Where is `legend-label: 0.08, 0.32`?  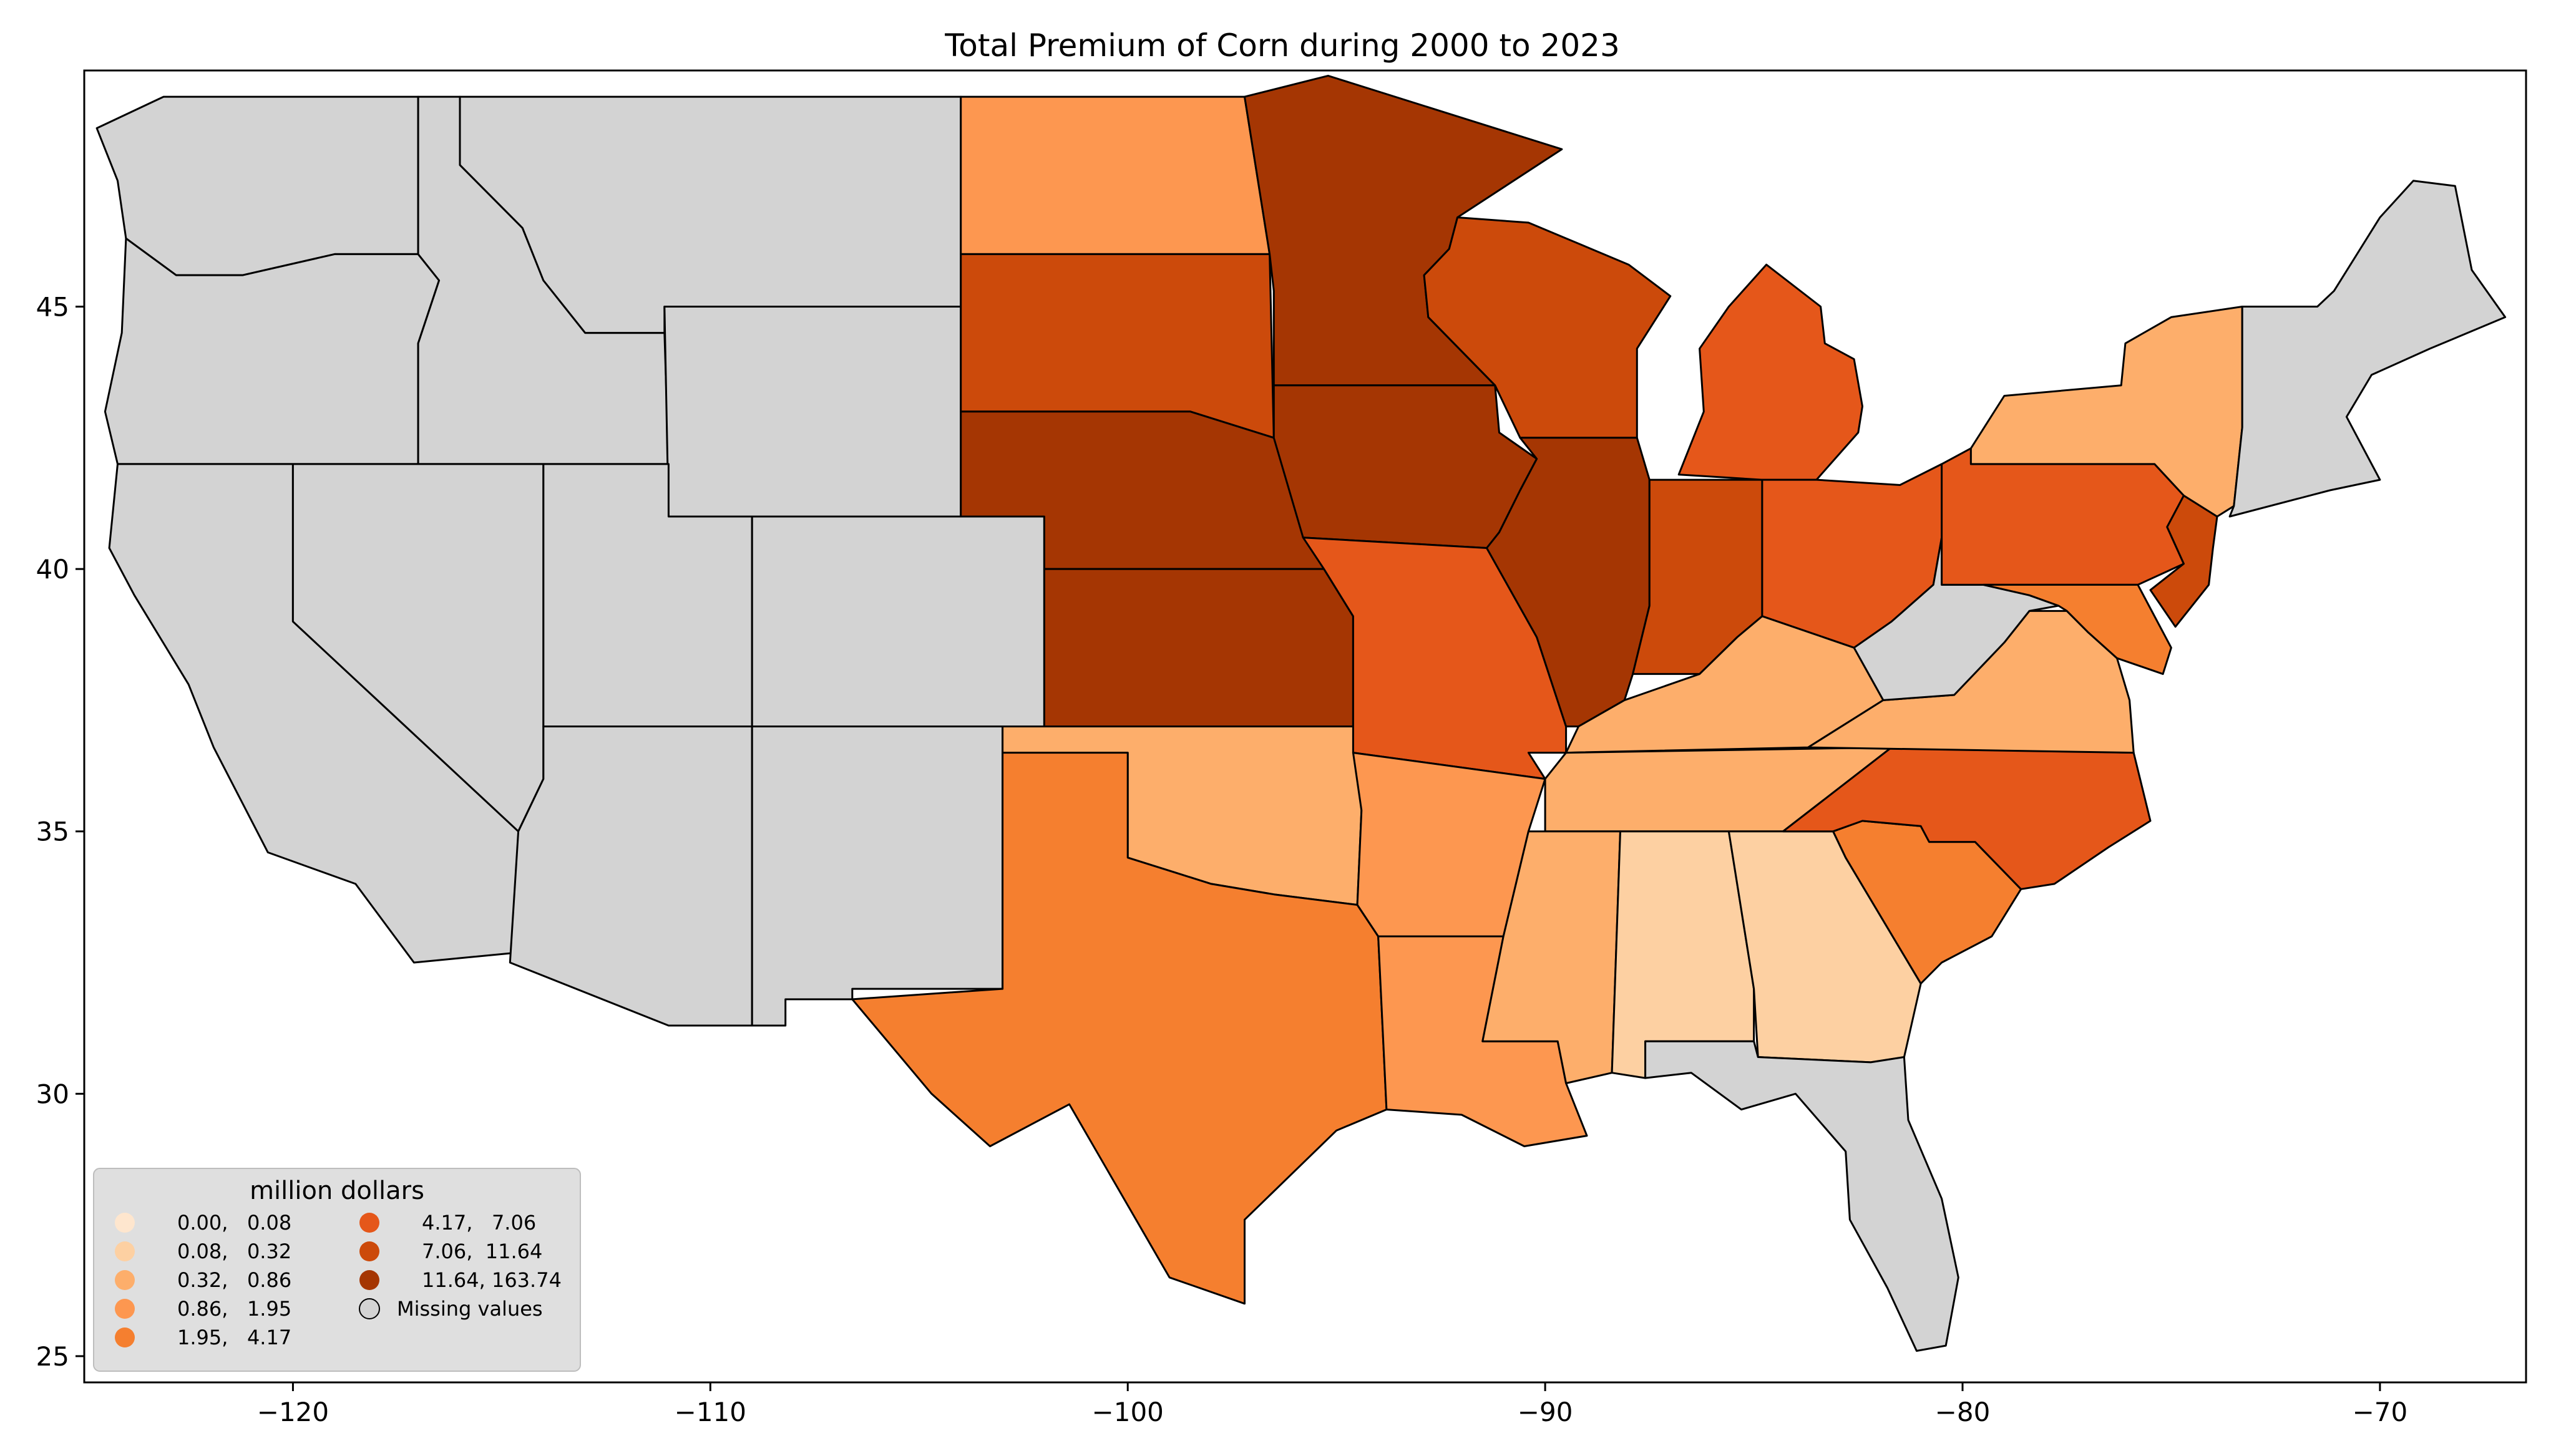
legend-label: 0.08, 0.32 is located at coordinates (234, 1251).